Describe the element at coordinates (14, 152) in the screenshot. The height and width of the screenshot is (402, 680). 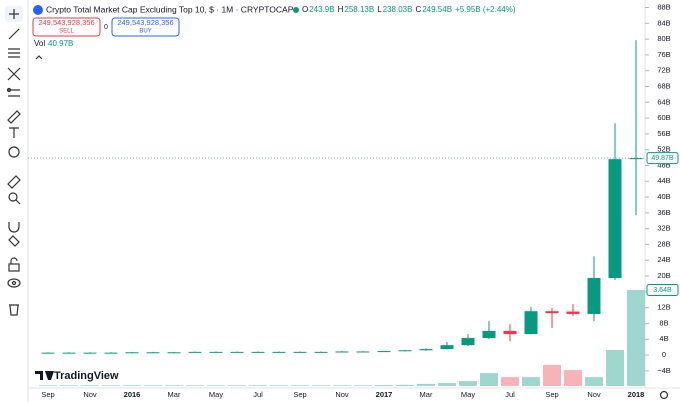
I see `emoji-tool` at that location.